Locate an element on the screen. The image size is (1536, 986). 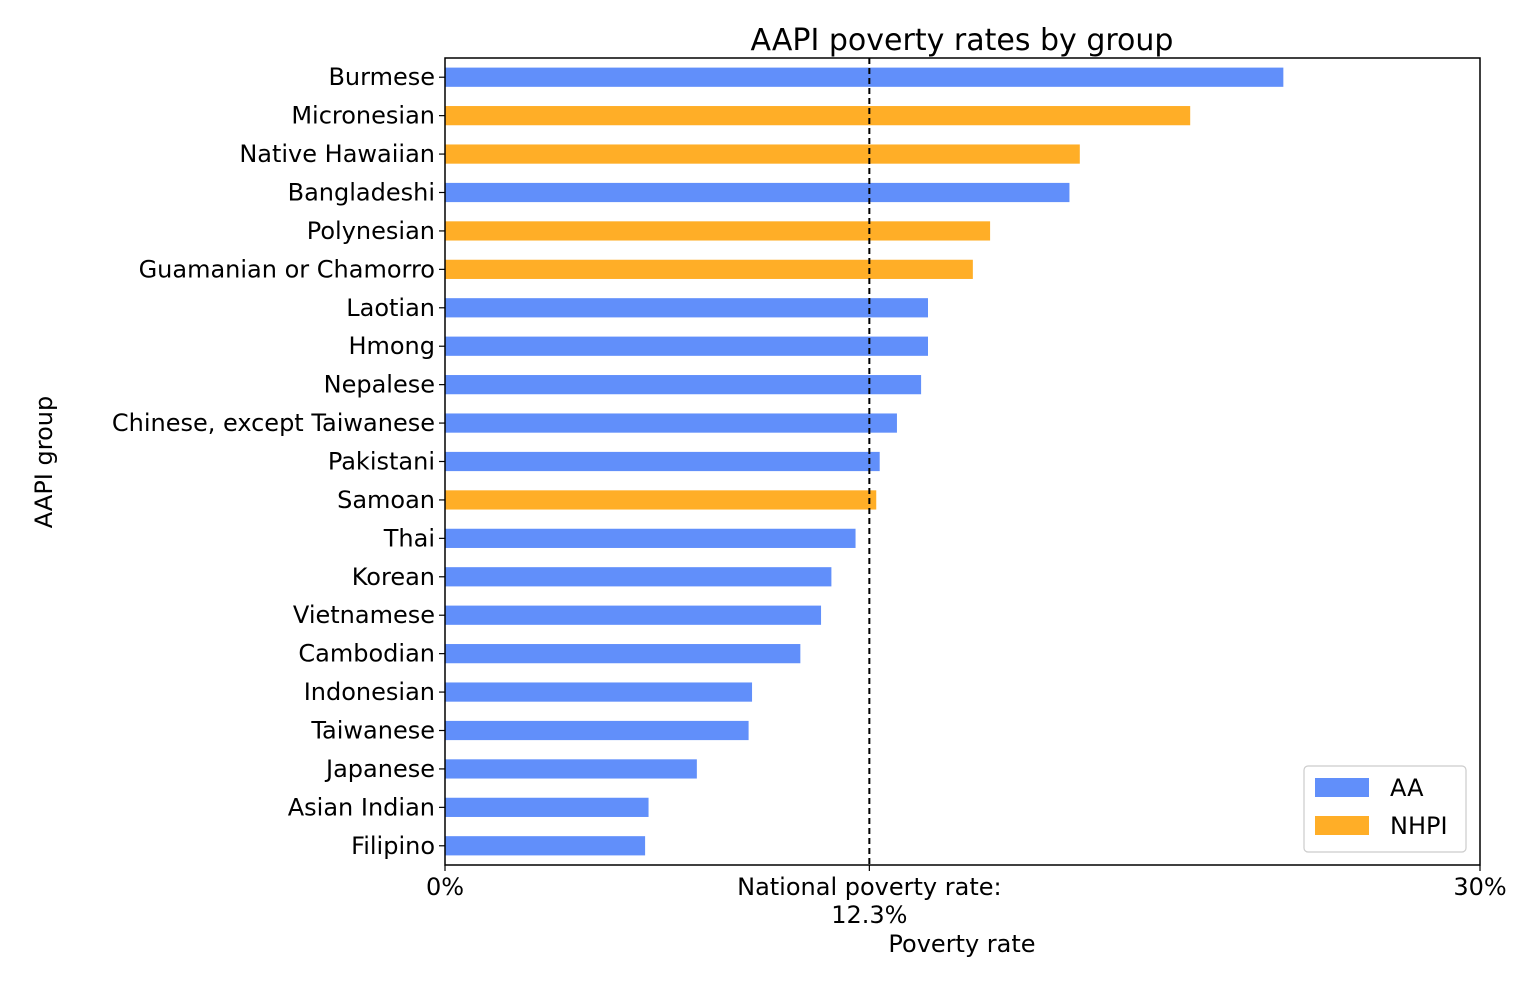
y-tick-label: Korean is located at coordinates (393, 577).